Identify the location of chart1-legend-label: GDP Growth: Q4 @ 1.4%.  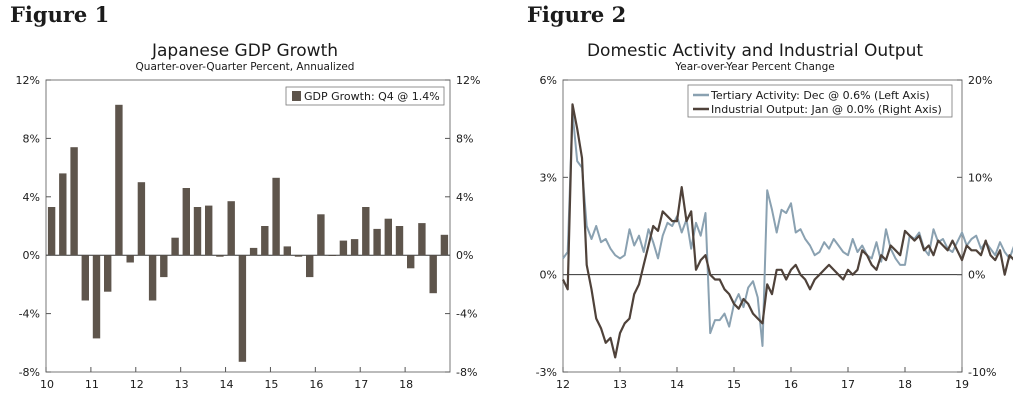
(372, 96).